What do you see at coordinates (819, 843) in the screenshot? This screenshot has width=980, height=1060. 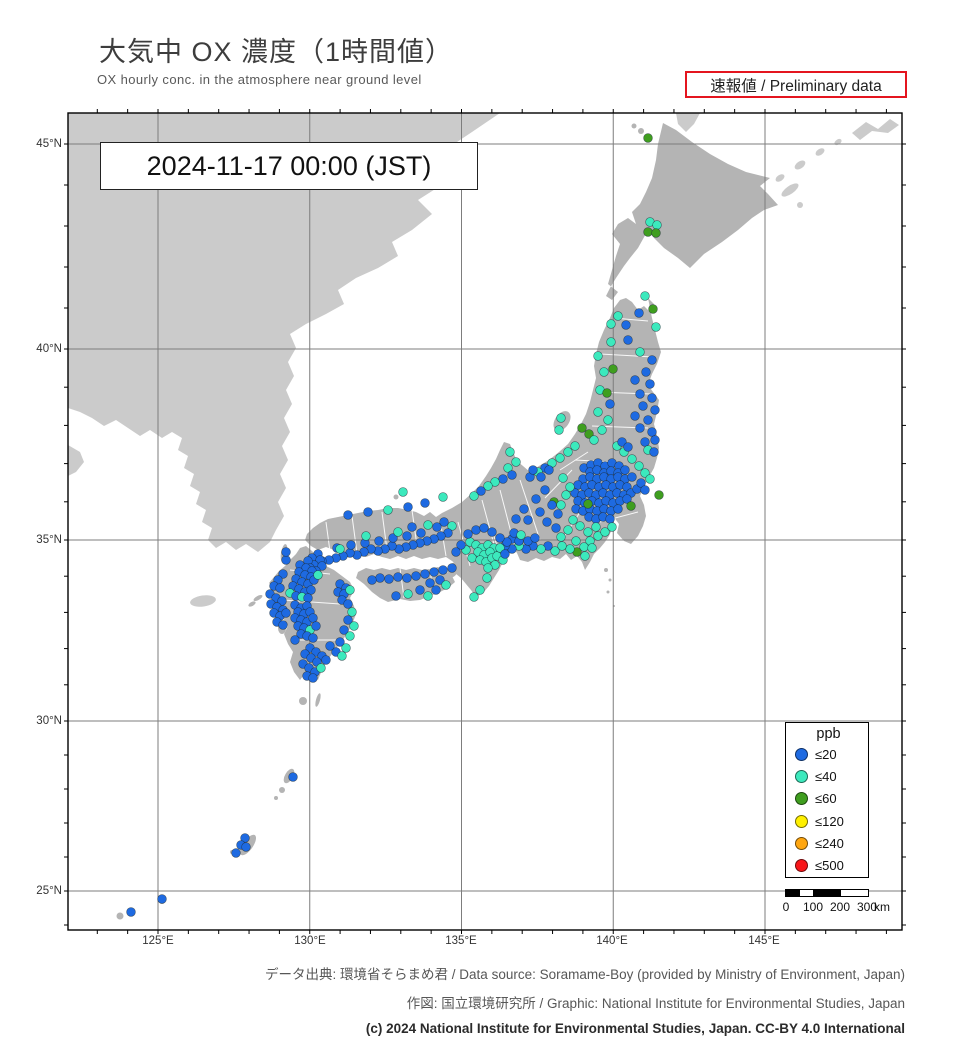 I see `legend-row: ≤240` at bounding box center [819, 843].